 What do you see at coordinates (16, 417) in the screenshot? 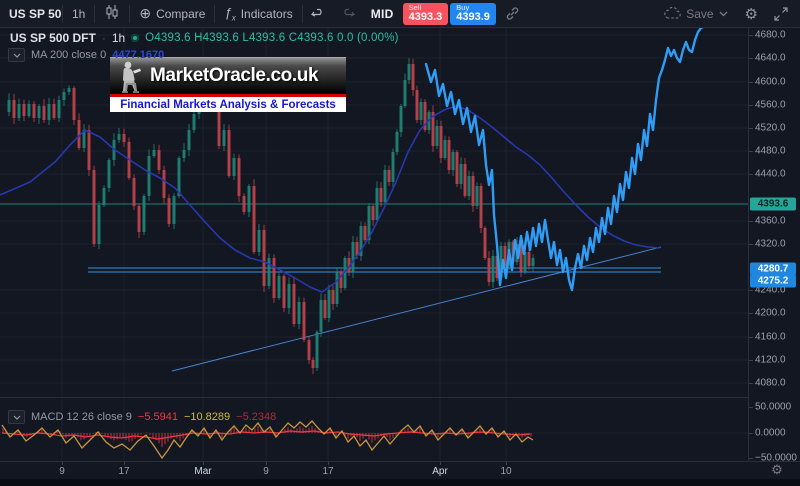
I see `macd-collapse-button` at bounding box center [16, 417].